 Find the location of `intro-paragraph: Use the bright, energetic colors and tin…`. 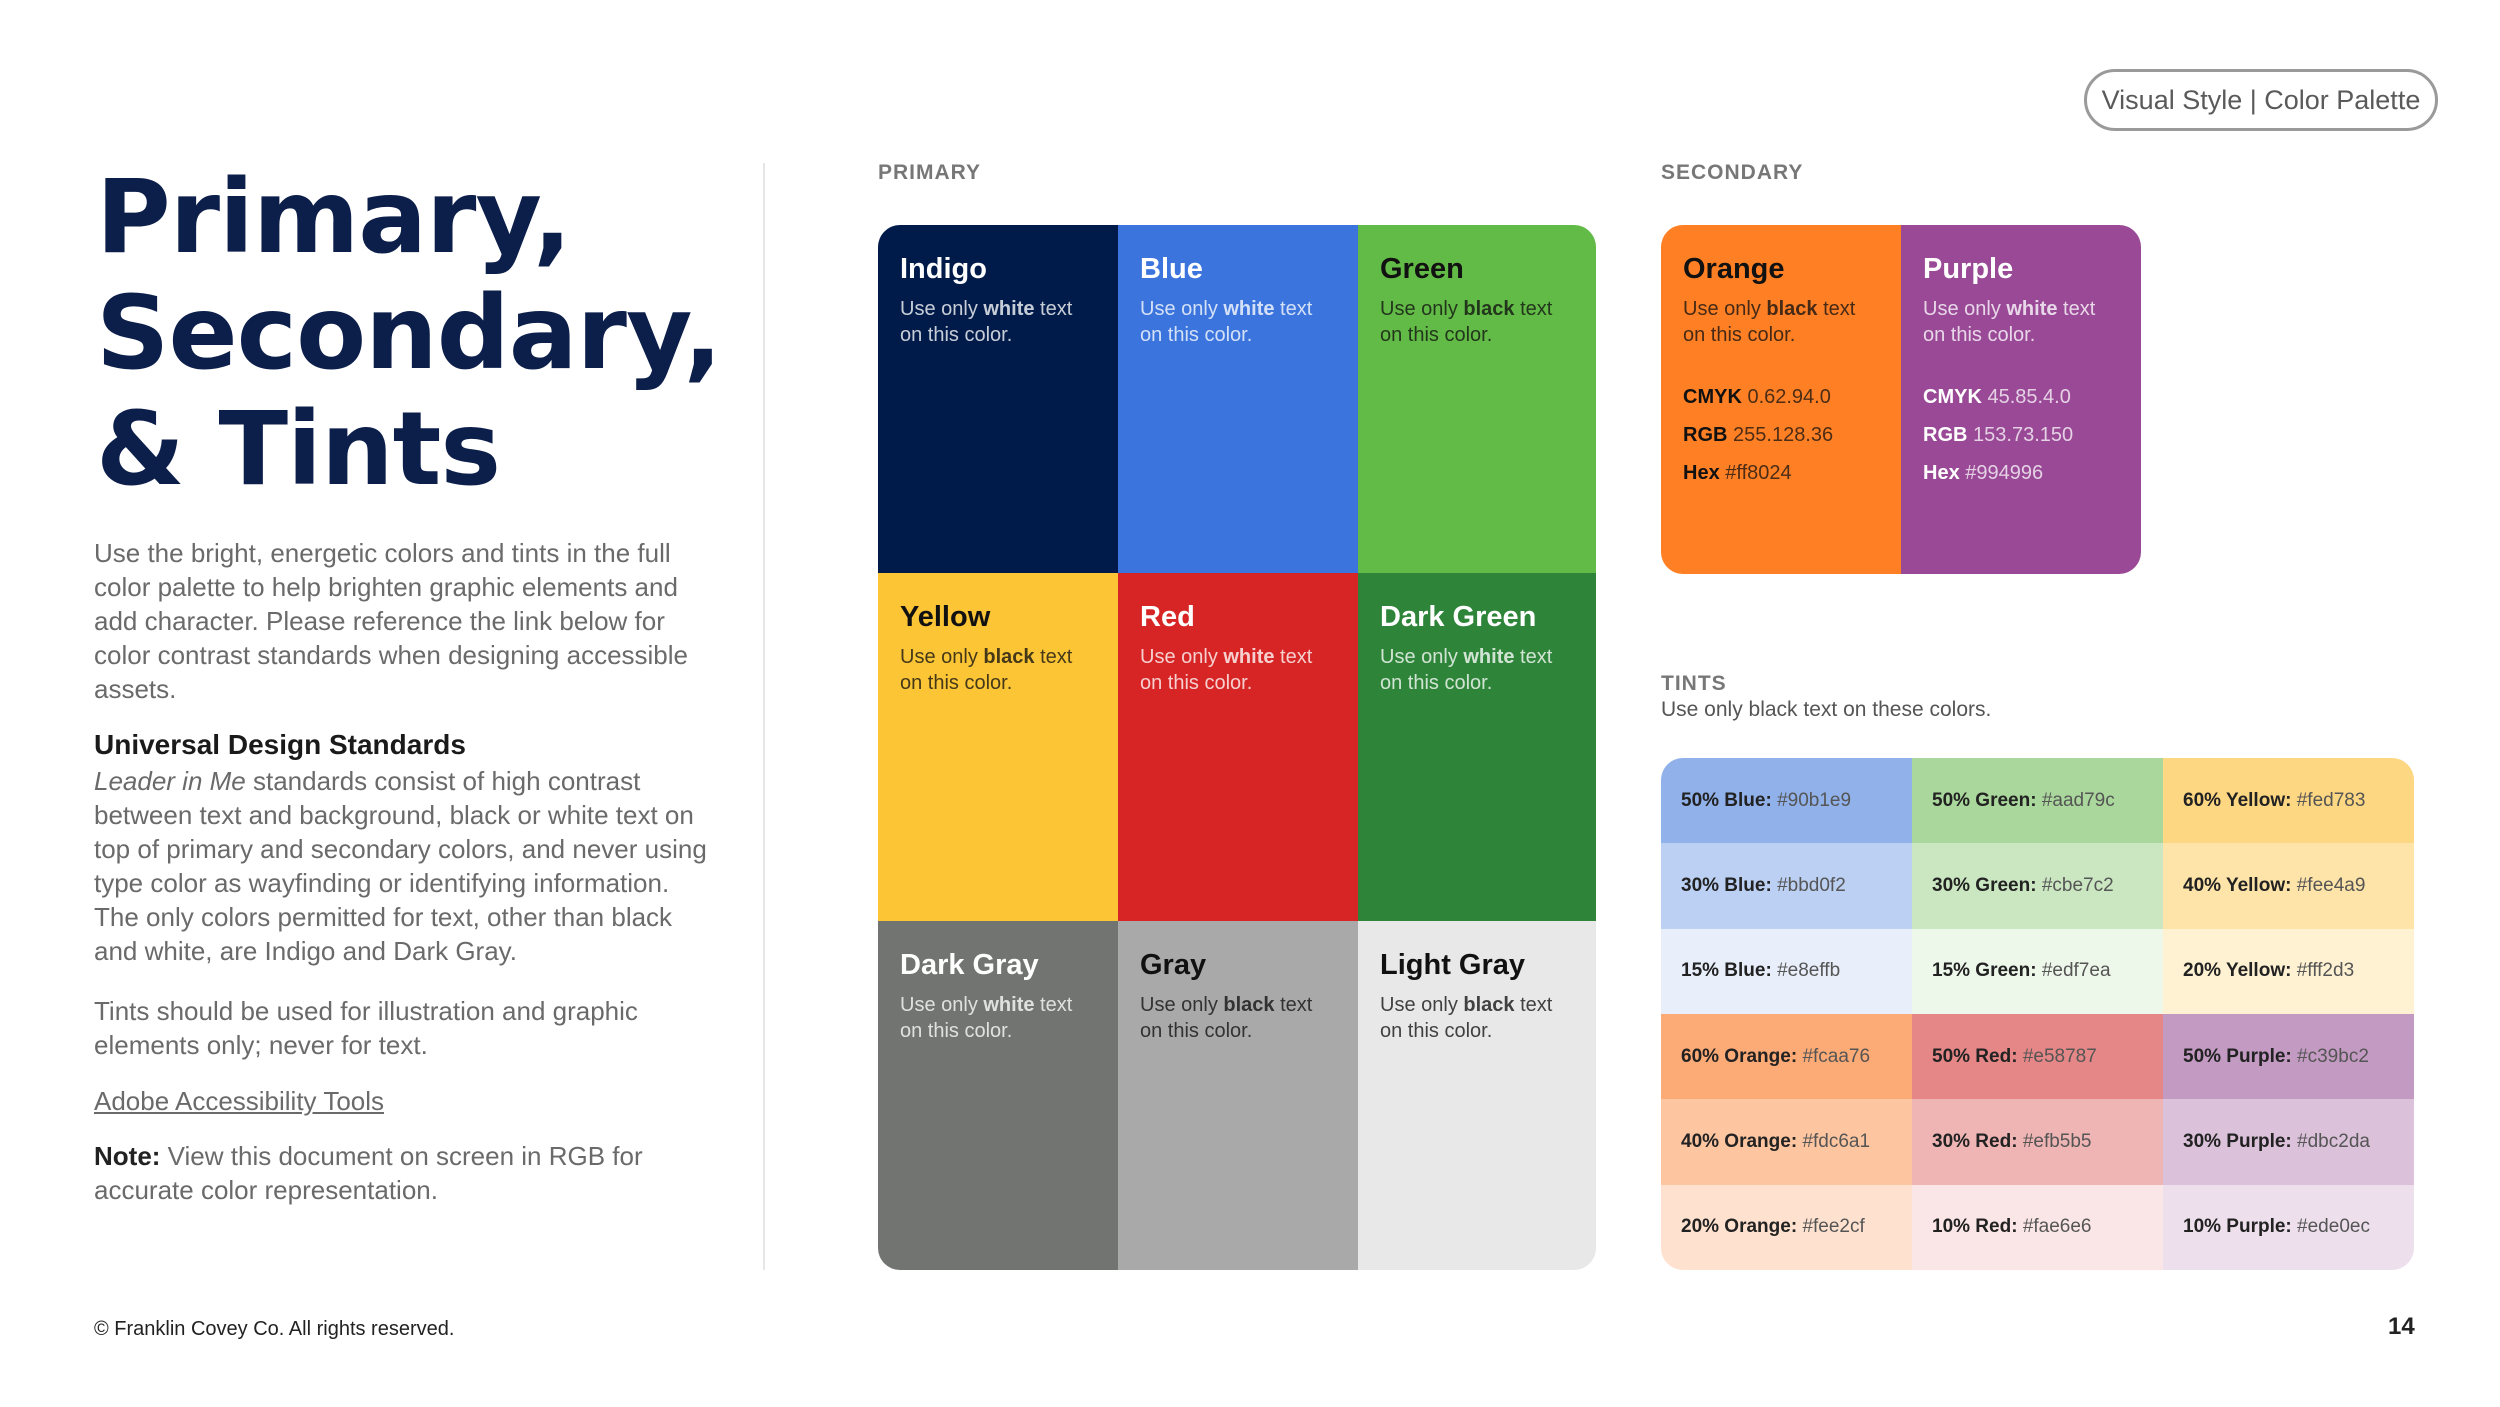

intro-paragraph: Use the bright, energetic colors and tin… is located at coordinates (391, 621).